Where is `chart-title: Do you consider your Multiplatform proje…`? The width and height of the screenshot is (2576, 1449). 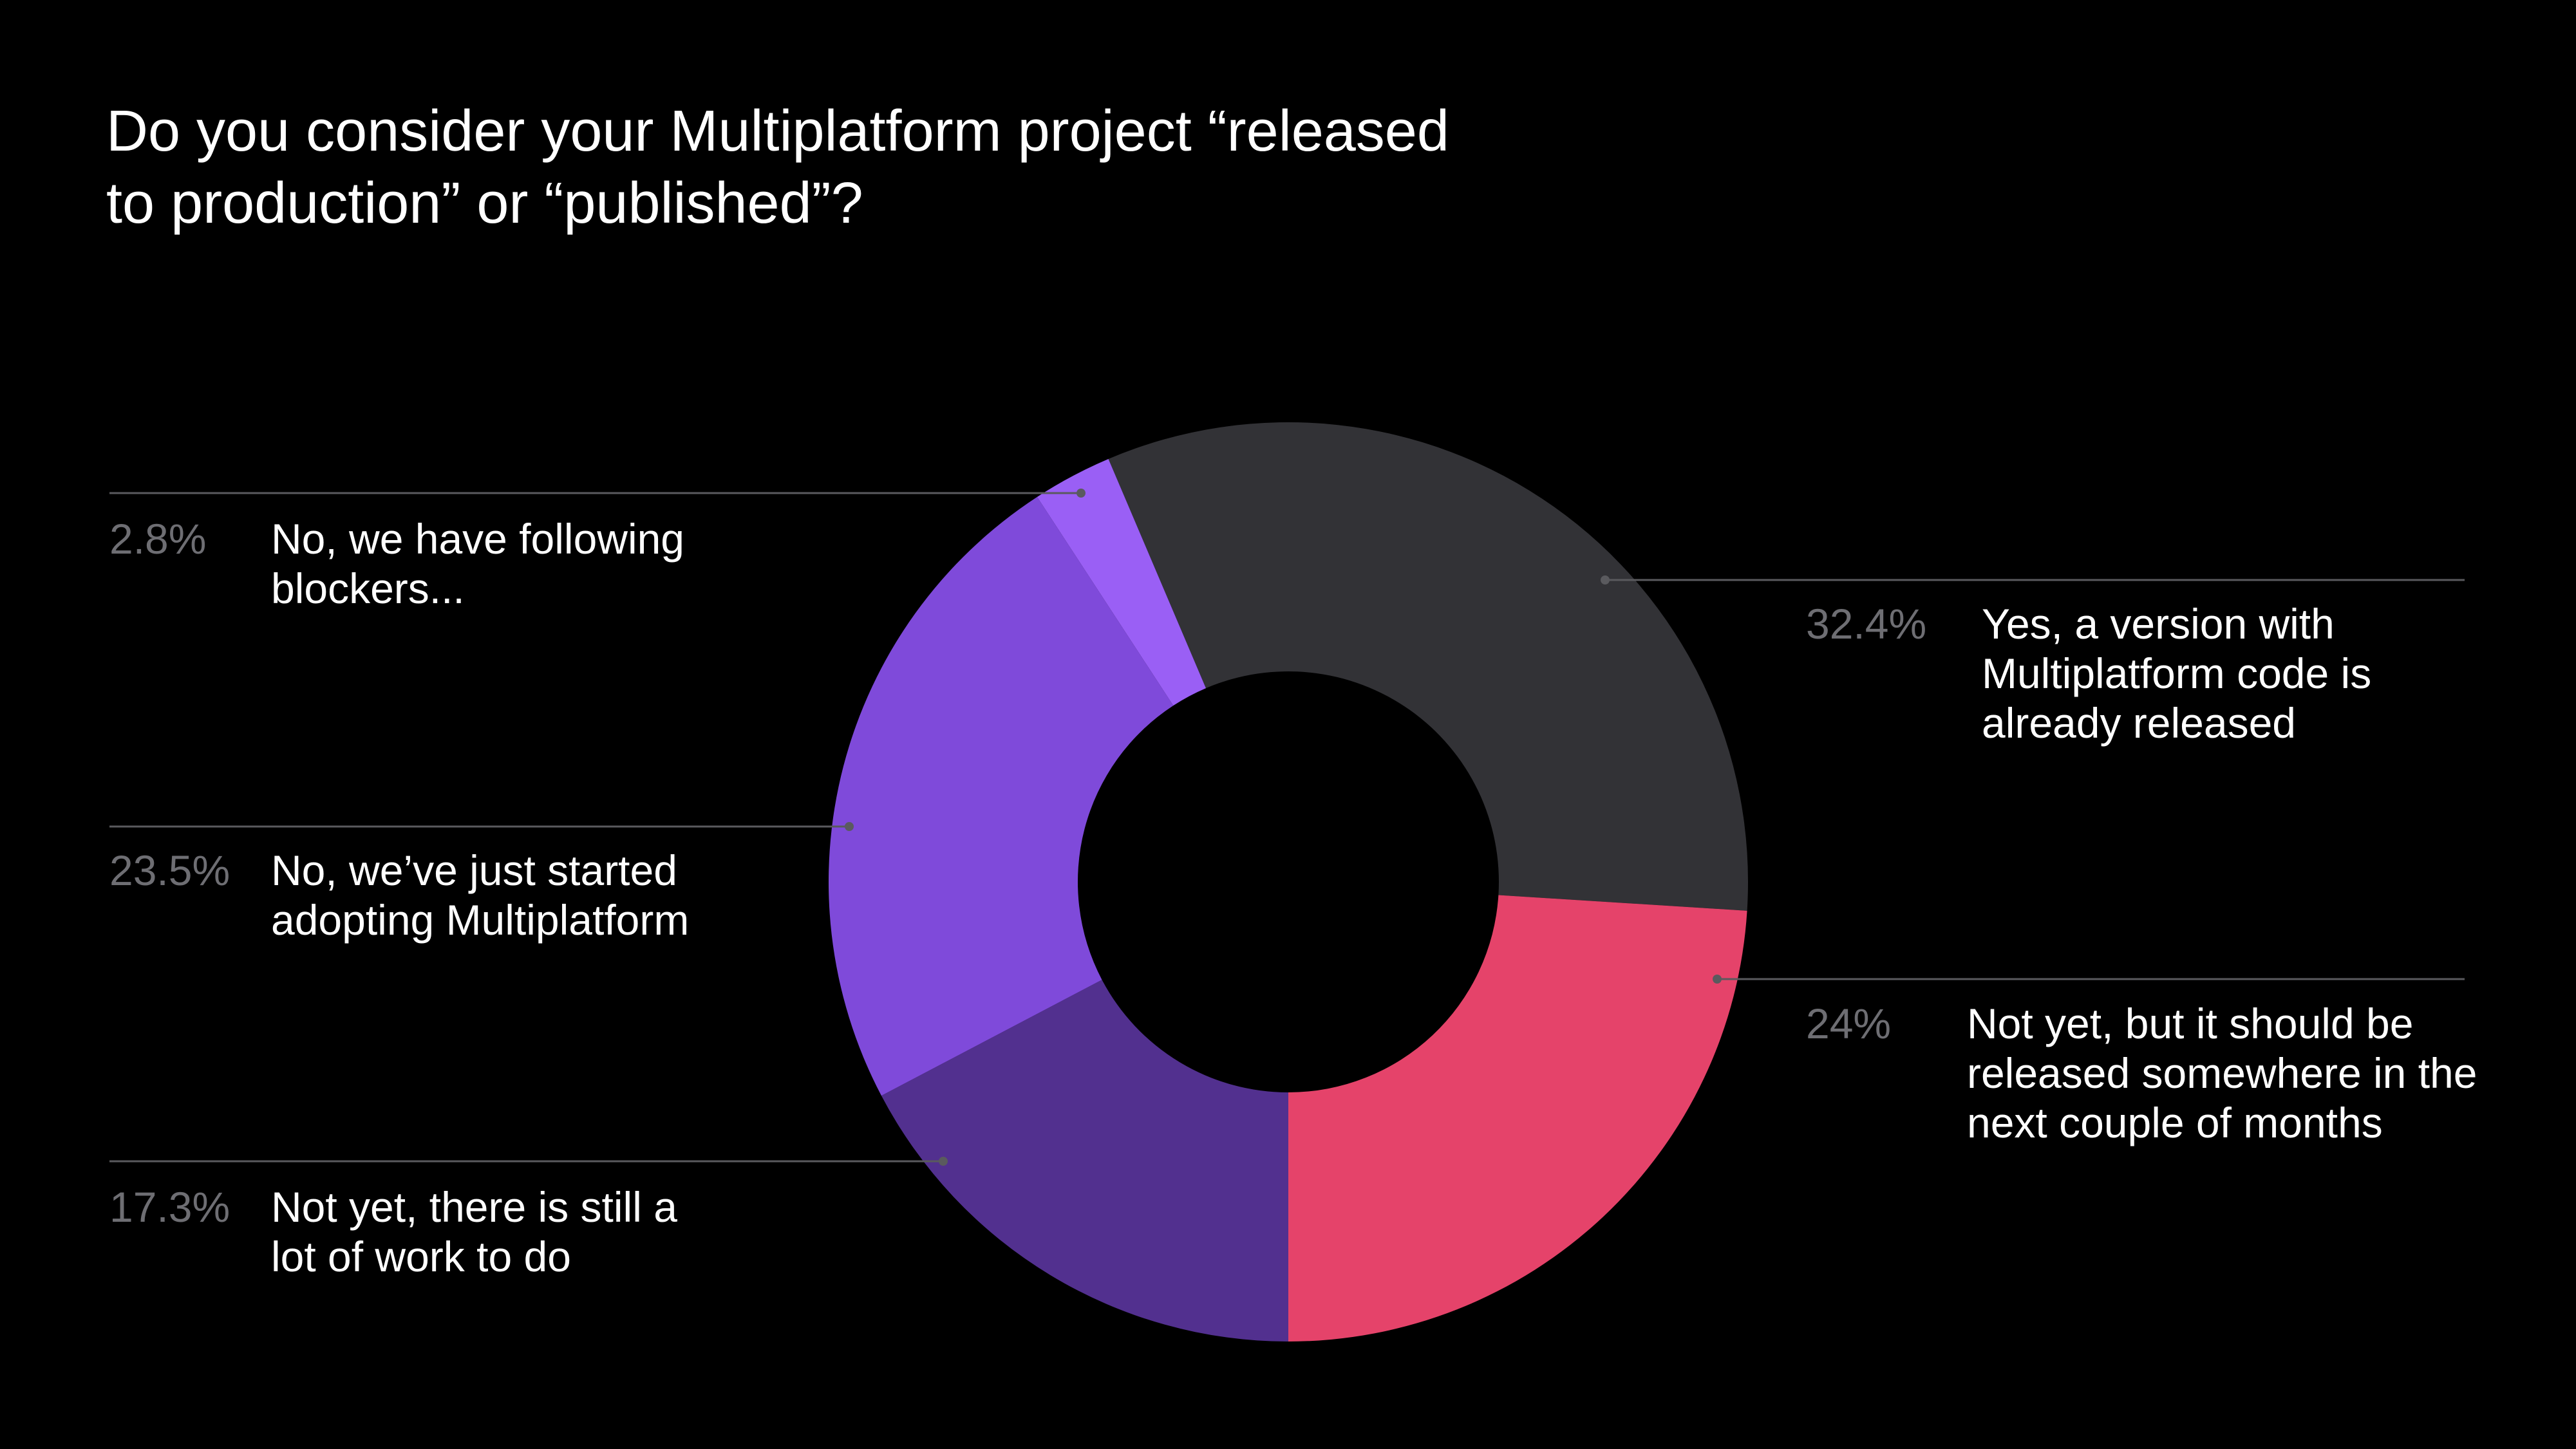
chart-title: Do you consider your Multiplatform proje… is located at coordinates (777, 167).